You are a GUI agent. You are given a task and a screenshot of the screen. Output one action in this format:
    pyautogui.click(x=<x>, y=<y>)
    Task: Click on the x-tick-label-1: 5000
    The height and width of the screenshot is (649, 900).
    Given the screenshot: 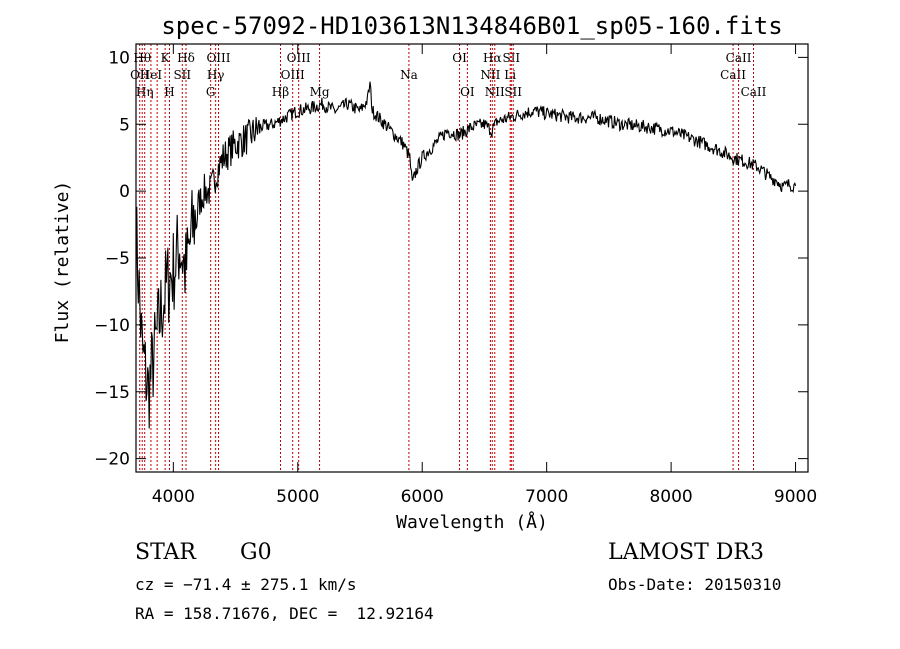 What is the action you would take?
    pyautogui.click(x=297, y=497)
    